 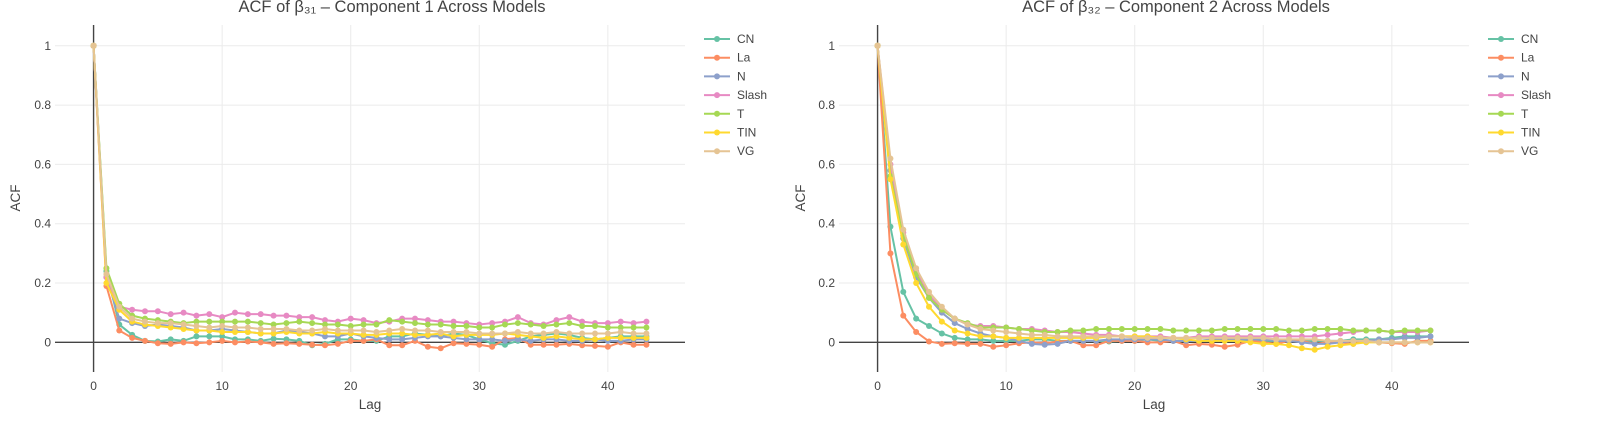 What do you see at coordinates (746, 133) in the screenshot?
I see `legend-label: TIN` at bounding box center [746, 133].